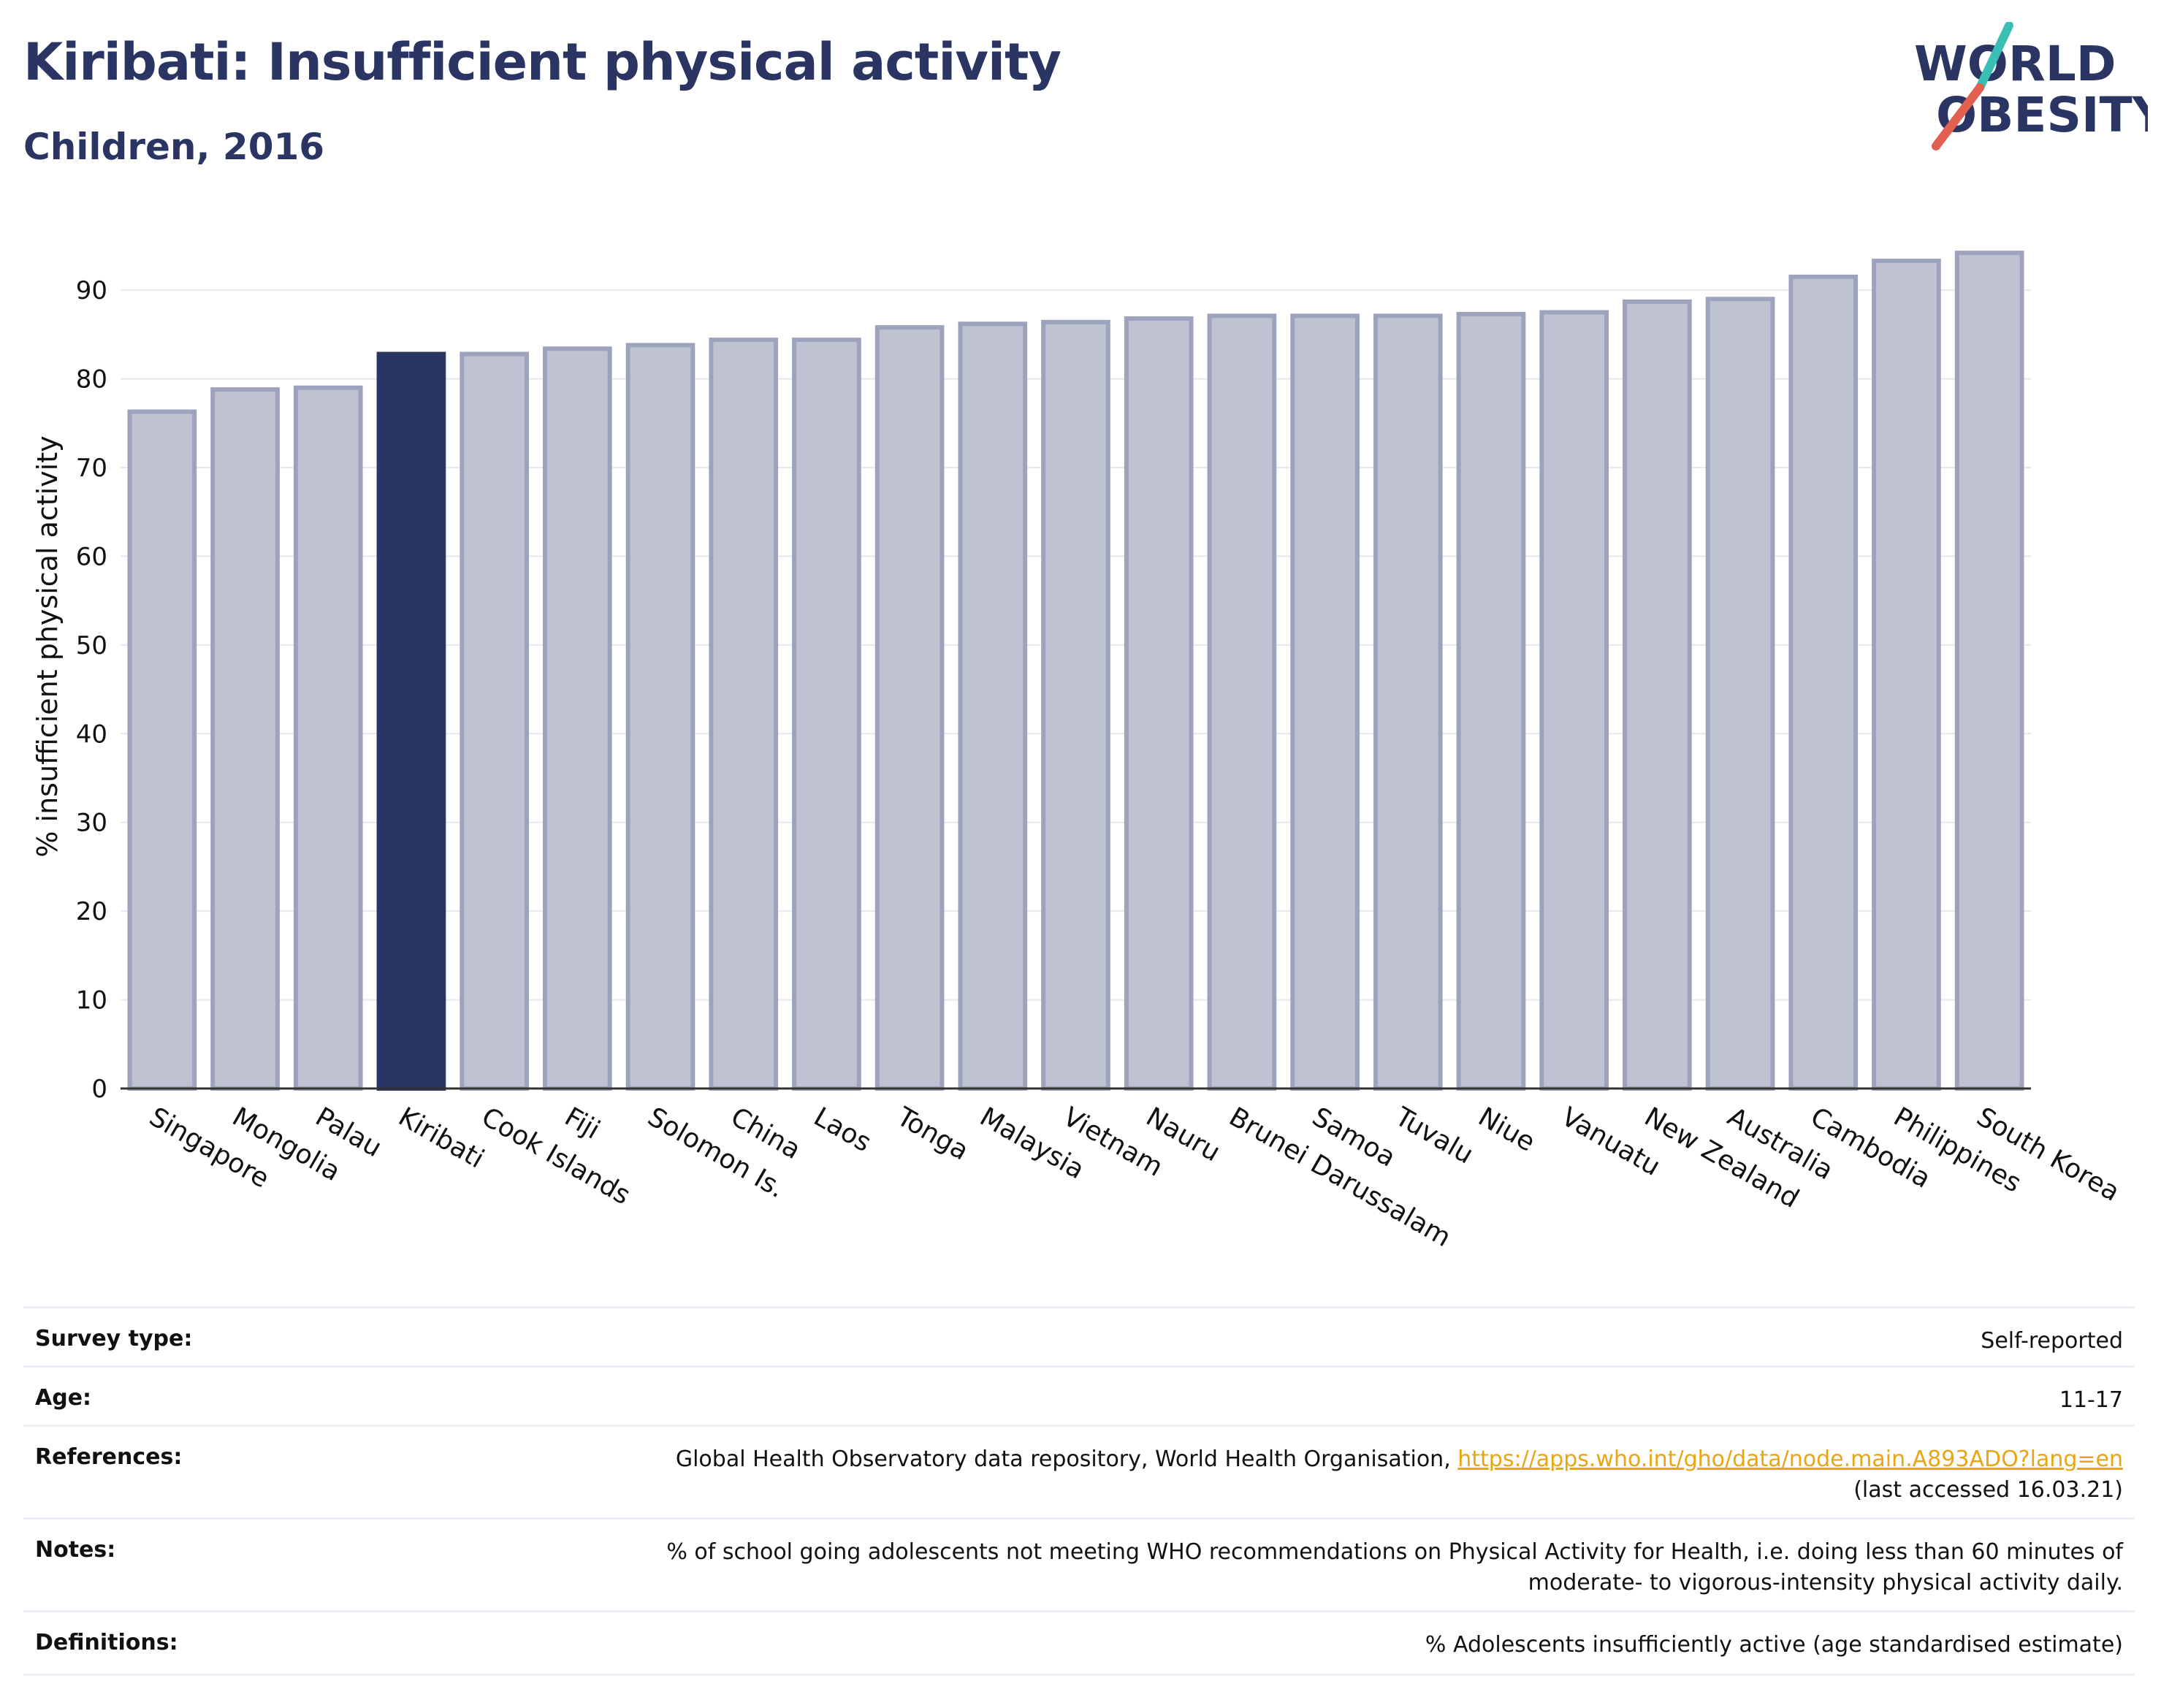 The width and height of the screenshot is (2161, 1708). What do you see at coordinates (91, 468) in the screenshot?
I see `y-tick-label: 70` at bounding box center [91, 468].